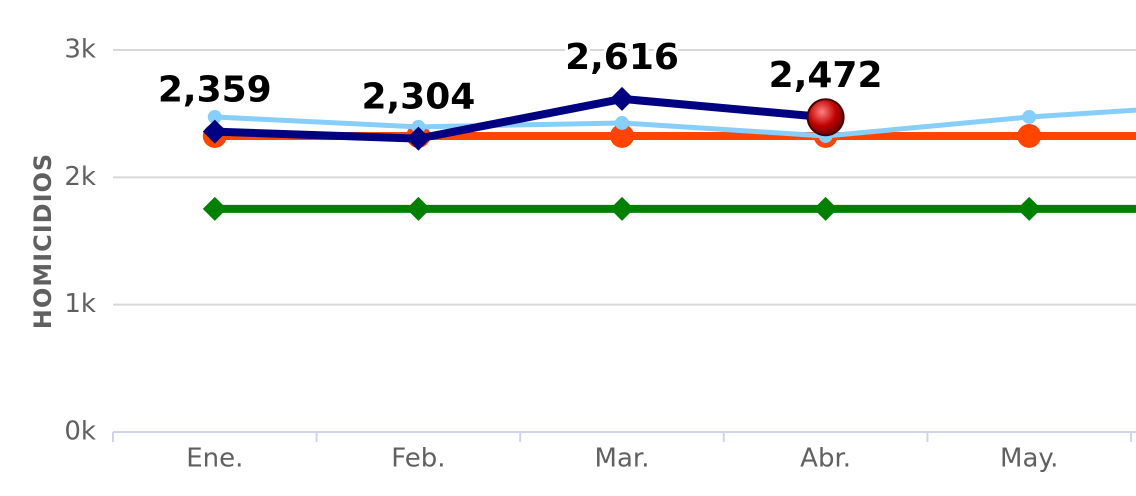 Image resolution: width=1136 pixels, height=496 pixels. I want to click on x-tick-label: Abr., so click(825, 458).